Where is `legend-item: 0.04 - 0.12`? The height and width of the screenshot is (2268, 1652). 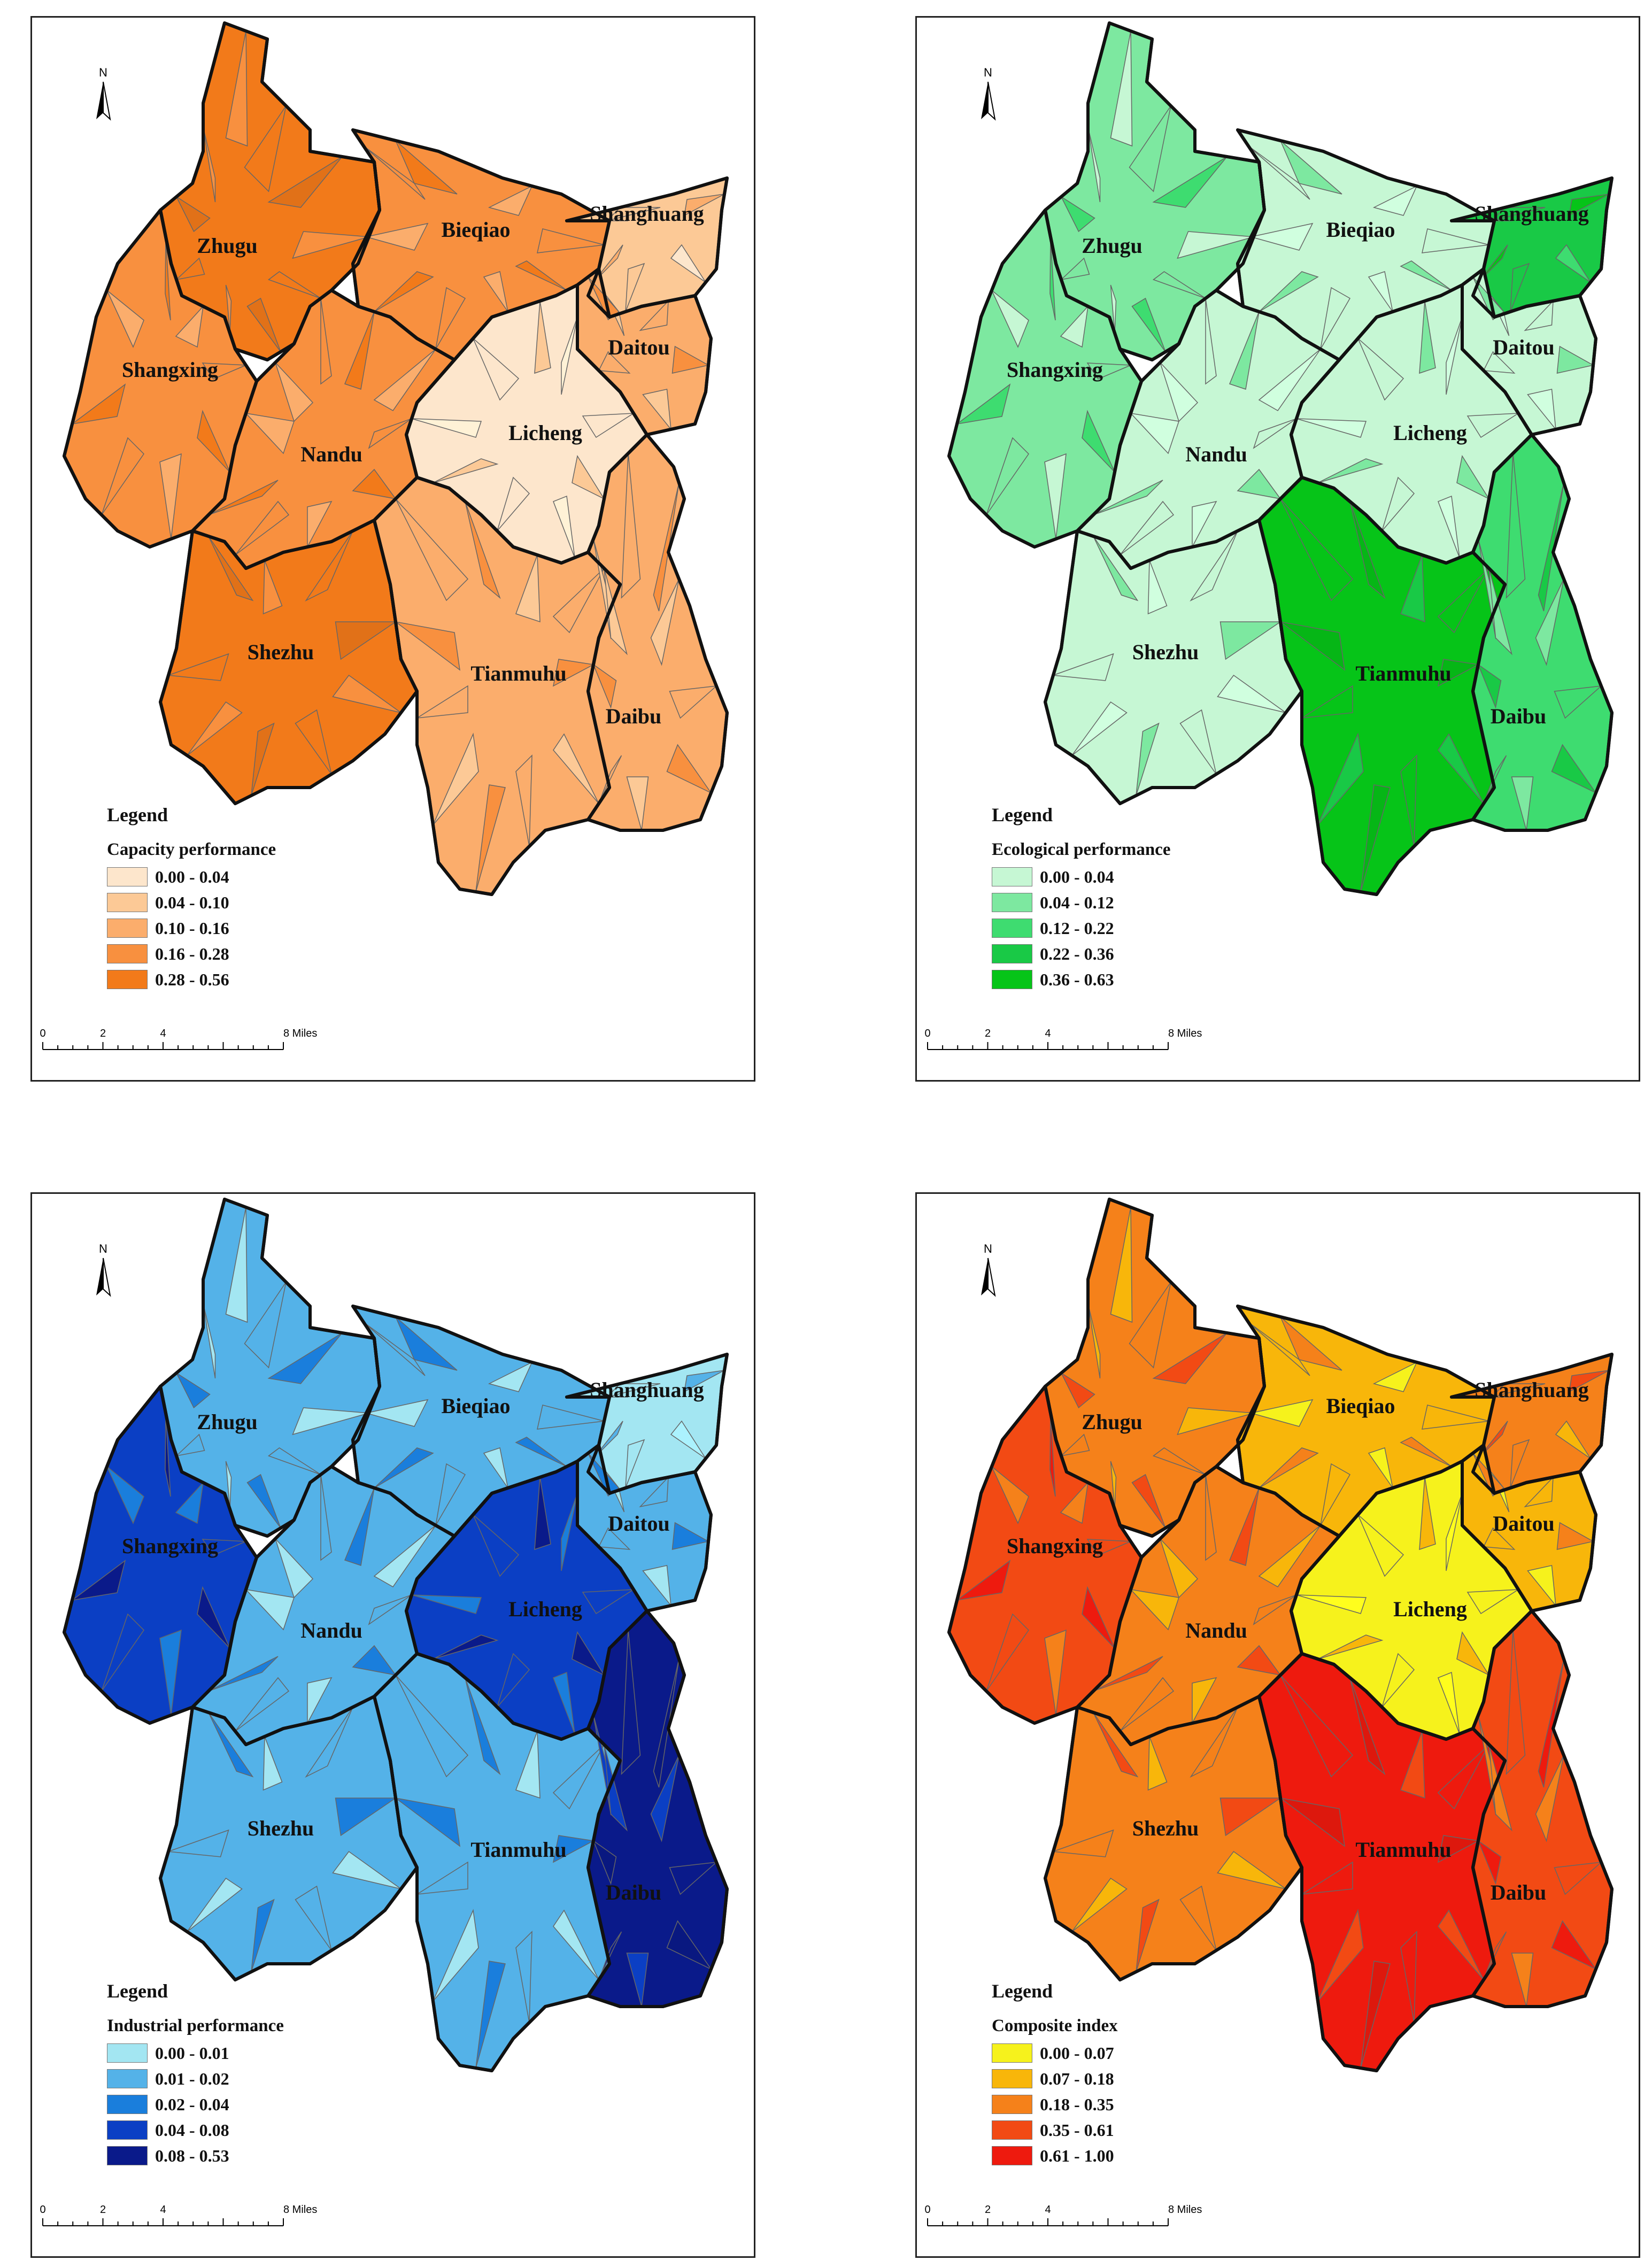
legend-item: 0.04 - 0.12 is located at coordinates (1081, 903).